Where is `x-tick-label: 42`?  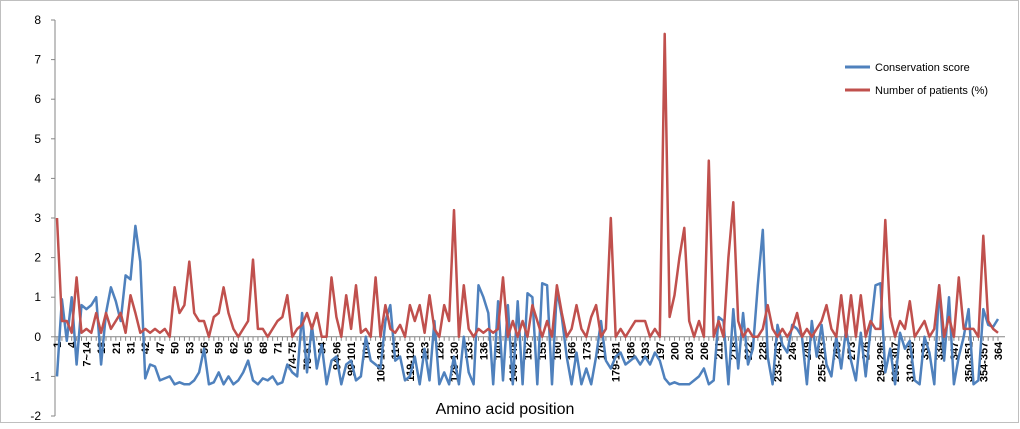
x-tick-label: 42 is located at coordinates (146, 348).